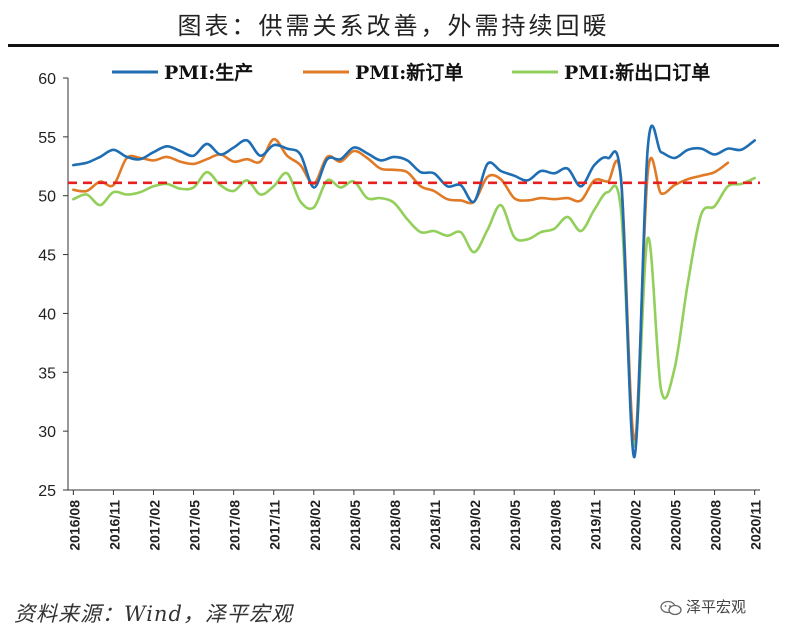 The image size is (787, 637). Describe the element at coordinates (393, 26) in the screenshot. I see `chart-title: 图表：供需关系改善，外需持续回暖` at that location.